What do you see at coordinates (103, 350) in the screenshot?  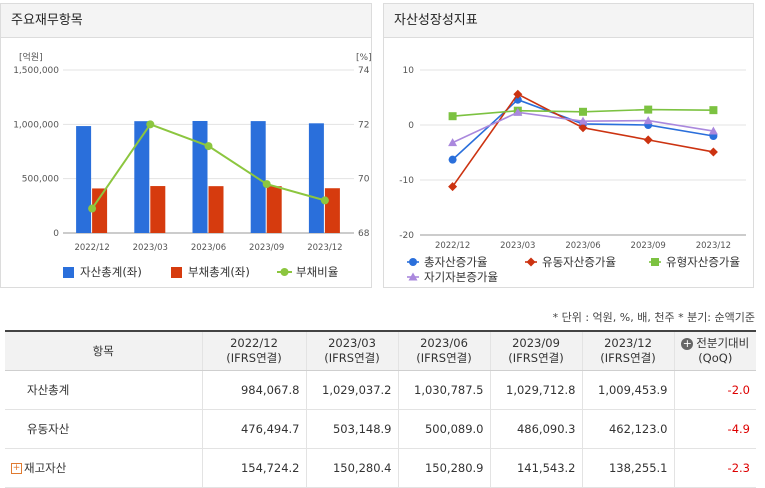 I see `column-header-item: 항목` at bounding box center [103, 350].